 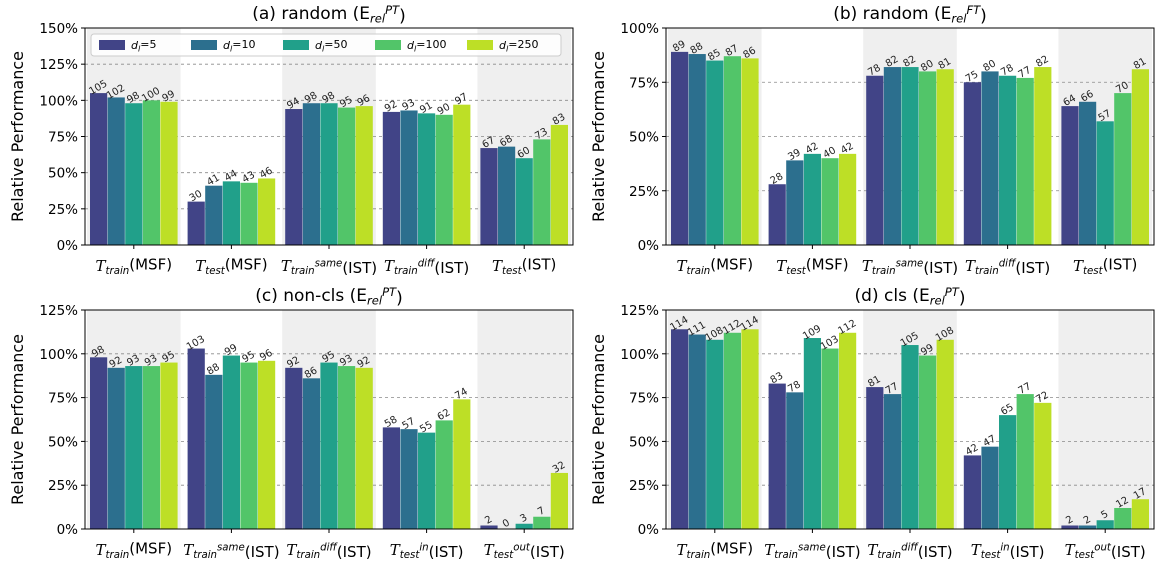 What do you see at coordinates (329, 297) in the screenshot?
I see `panel-title: (c) non-cls (ErelPT)` at bounding box center [329, 297].